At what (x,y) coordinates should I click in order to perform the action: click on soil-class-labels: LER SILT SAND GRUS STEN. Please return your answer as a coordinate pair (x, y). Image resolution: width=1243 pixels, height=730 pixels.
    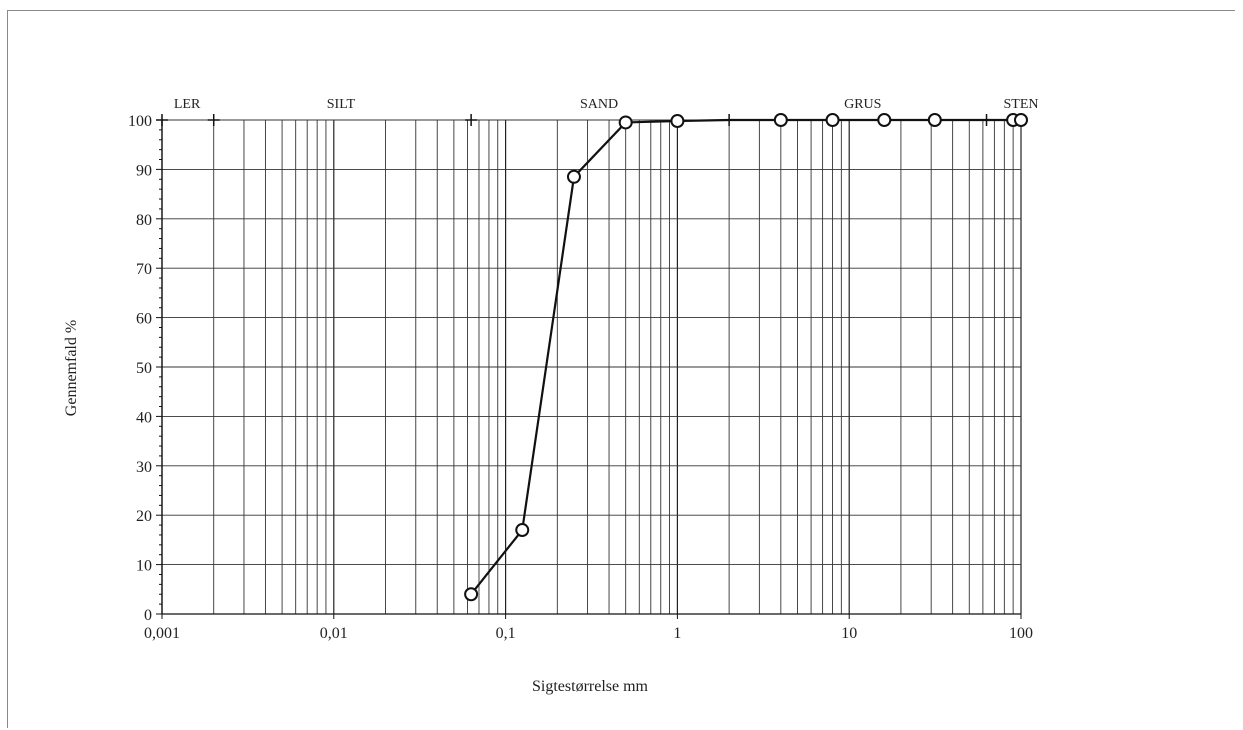
    Looking at the image, I should click on (597, 111).